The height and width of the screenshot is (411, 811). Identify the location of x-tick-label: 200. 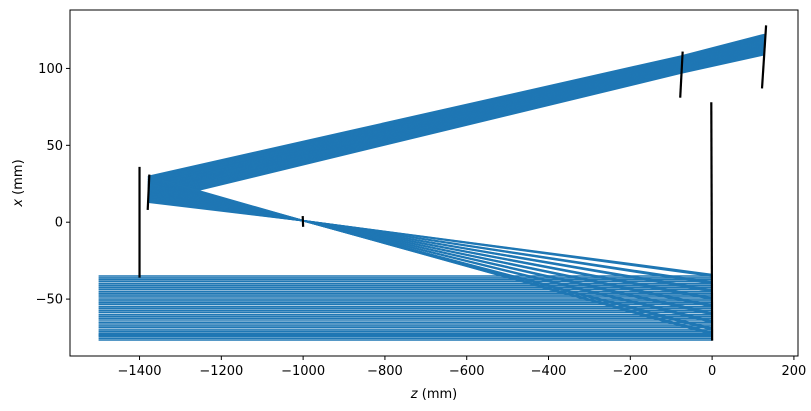
(793, 371).